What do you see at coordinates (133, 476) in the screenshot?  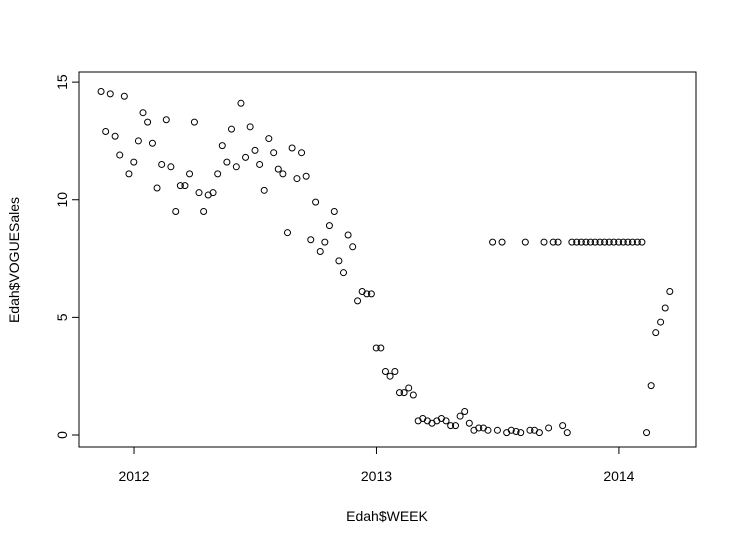 I see `x-tick-label: 2012` at bounding box center [133, 476].